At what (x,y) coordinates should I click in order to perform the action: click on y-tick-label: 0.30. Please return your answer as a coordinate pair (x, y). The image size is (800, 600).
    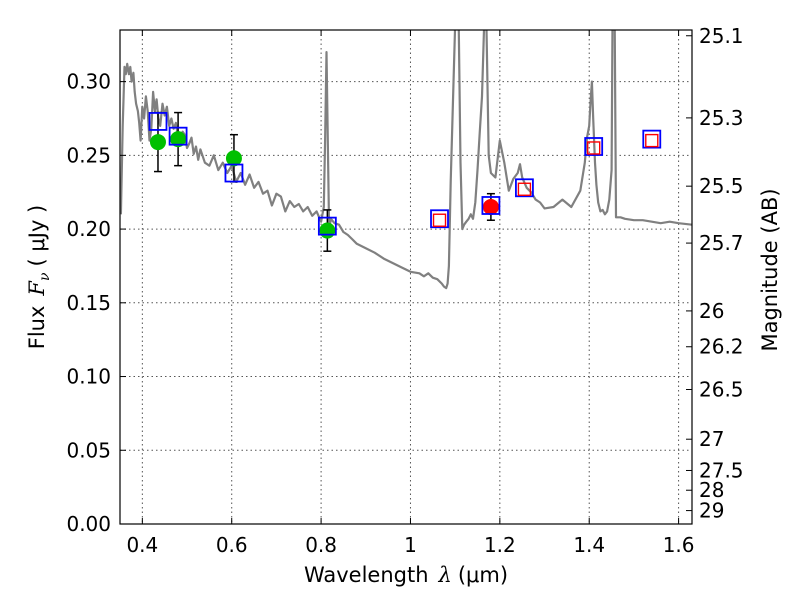
    Looking at the image, I should click on (88, 82).